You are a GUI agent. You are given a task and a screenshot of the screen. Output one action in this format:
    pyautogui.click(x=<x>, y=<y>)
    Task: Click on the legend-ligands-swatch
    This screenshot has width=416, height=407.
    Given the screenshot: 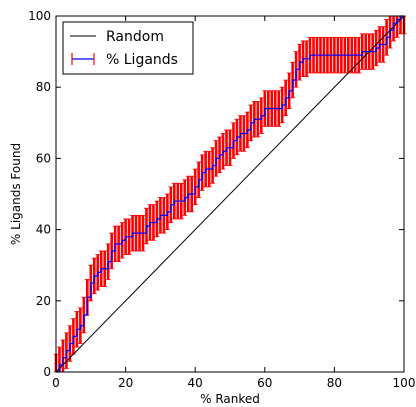 What is the action you would take?
    pyautogui.click(x=83, y=59)
    